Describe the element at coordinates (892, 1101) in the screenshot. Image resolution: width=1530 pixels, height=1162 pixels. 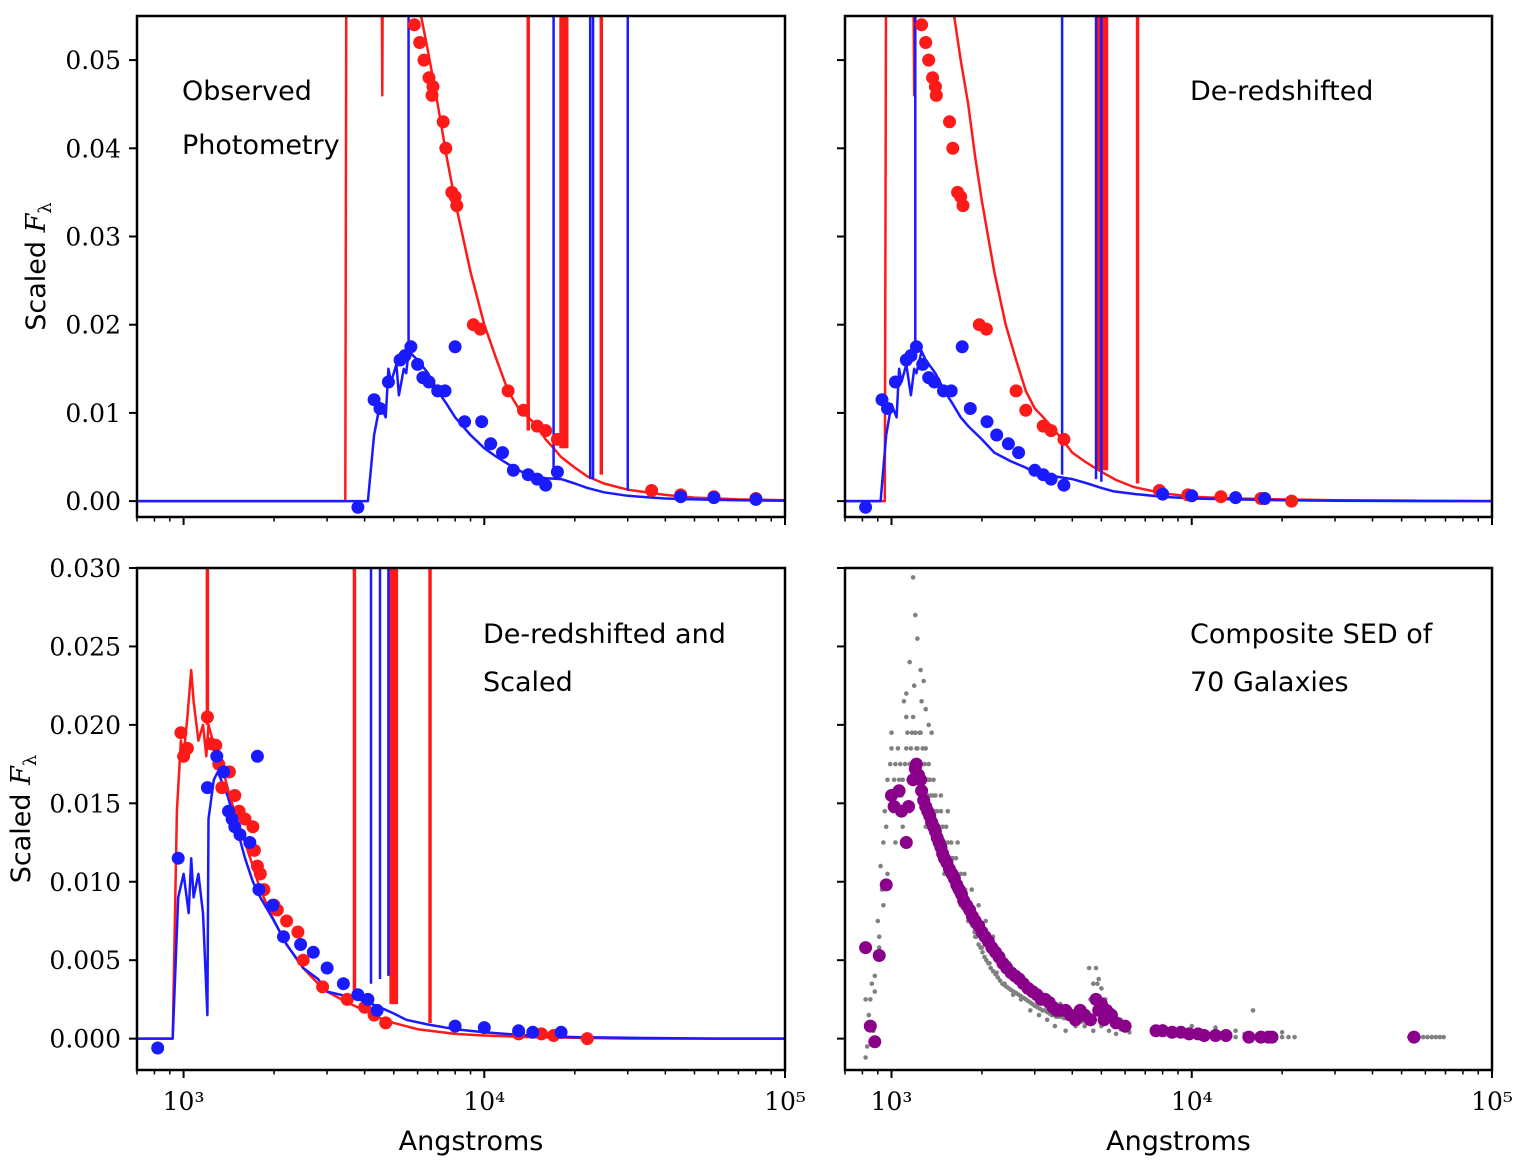
I see `x-tick-label: 10³` at that location.